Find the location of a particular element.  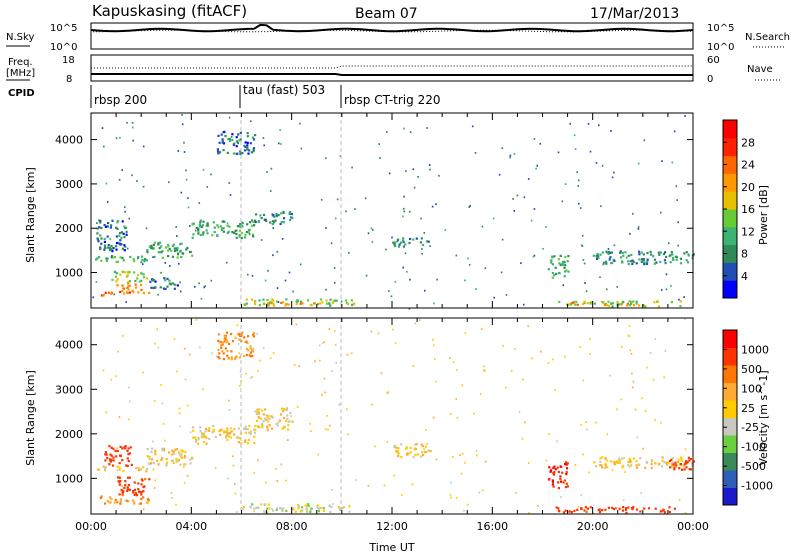

power-ytick-label: 2000 is located at coordinates (69, 228).